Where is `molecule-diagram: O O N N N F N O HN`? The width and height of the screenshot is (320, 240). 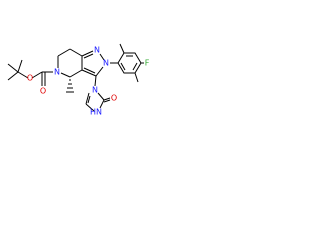 molecule-diagram: O O N N N F N O HN is located at coordinates (78, 80).